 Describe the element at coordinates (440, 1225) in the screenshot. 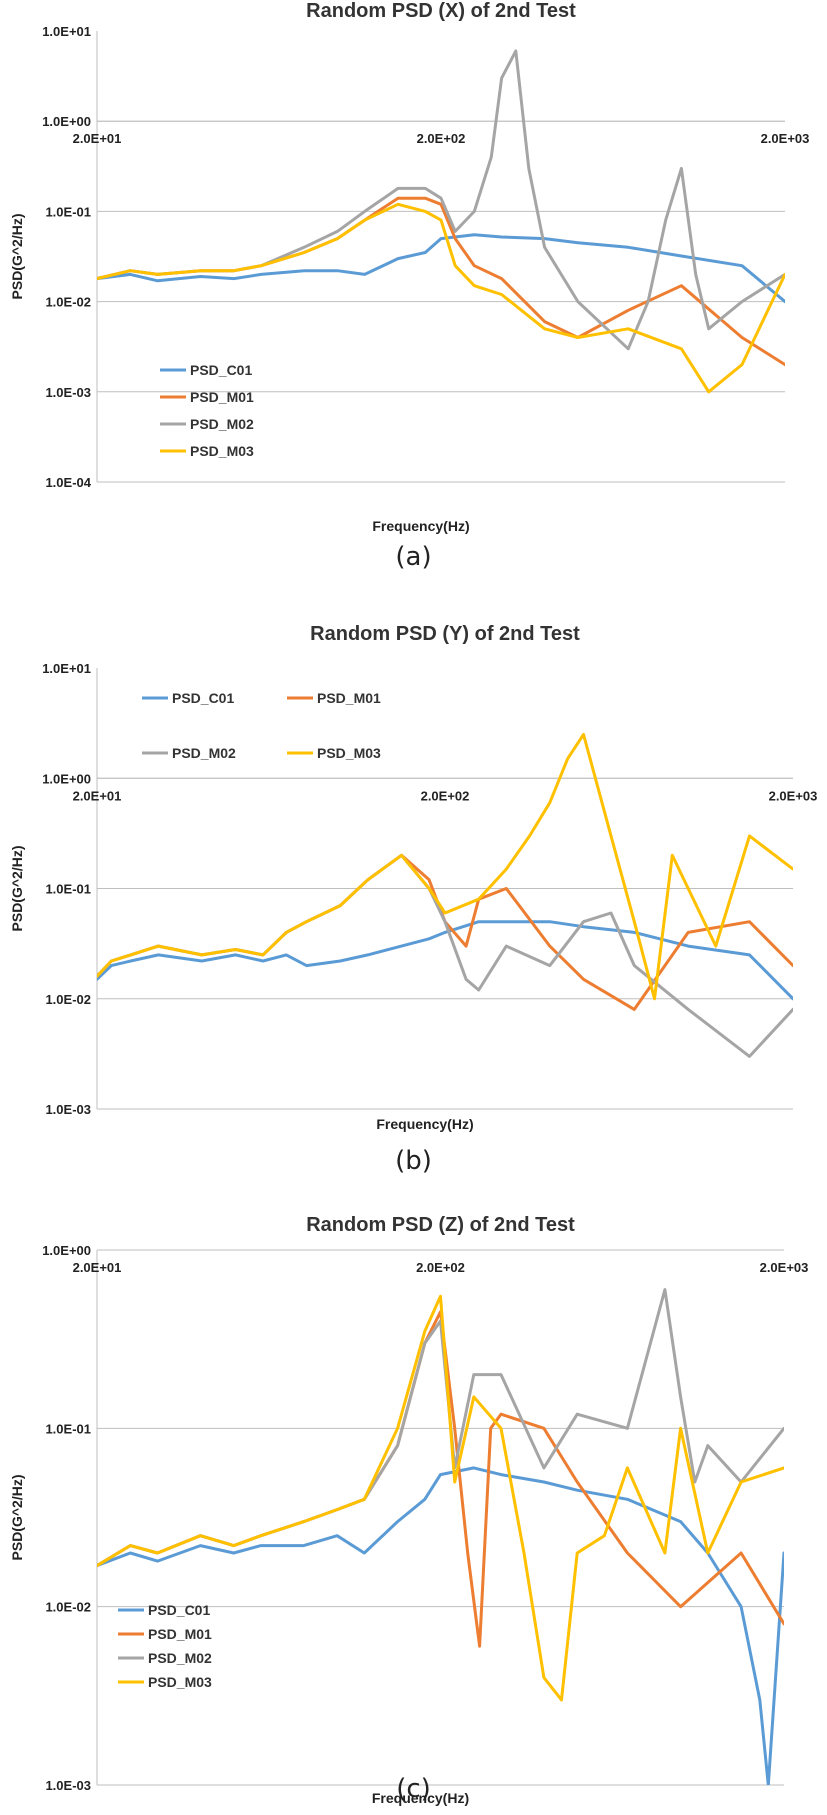

I see `chart-title-c: Random PSD (Z) of 2nd Test` at that location.